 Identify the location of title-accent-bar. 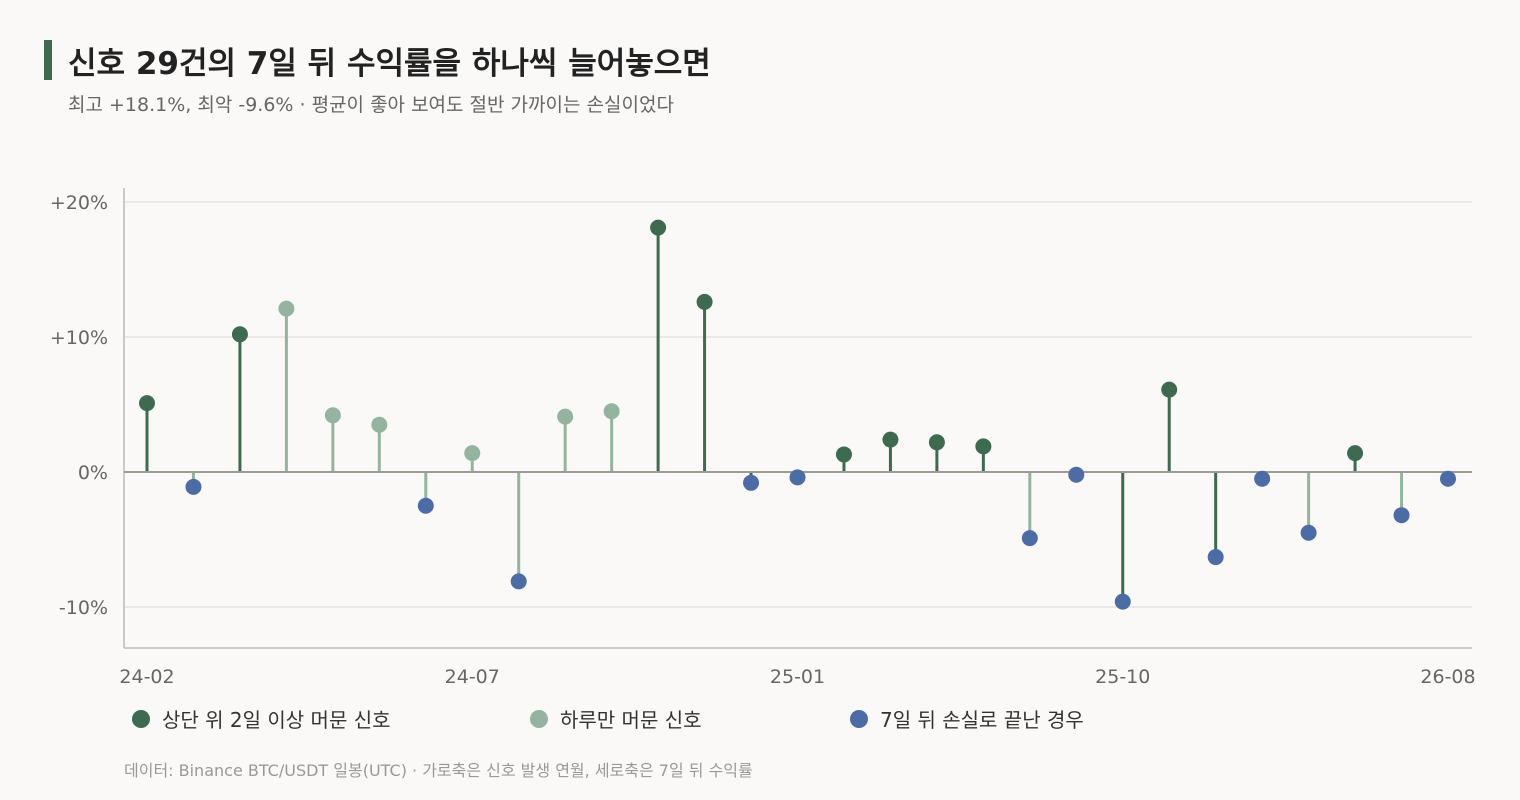
(48, 60).